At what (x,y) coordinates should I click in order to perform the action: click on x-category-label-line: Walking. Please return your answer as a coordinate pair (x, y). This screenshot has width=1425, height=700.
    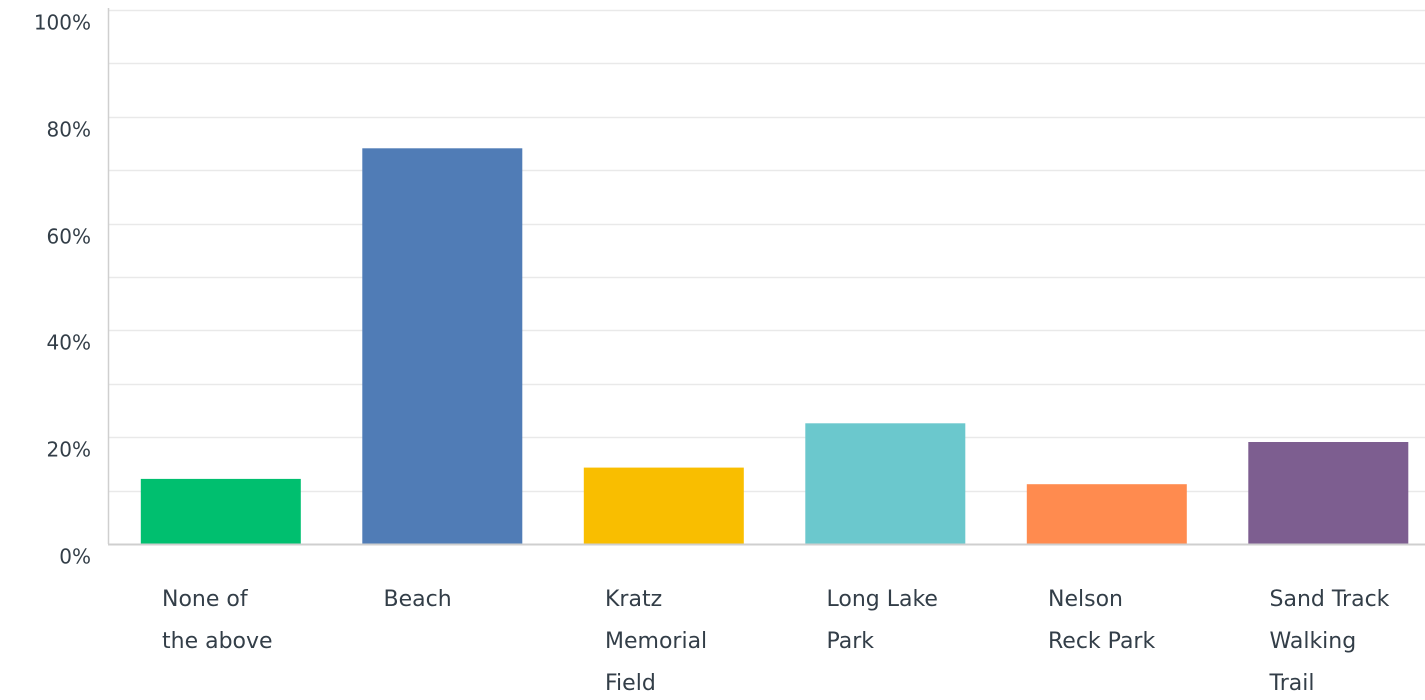
    Looking at the image, I should click on (1313, 641).